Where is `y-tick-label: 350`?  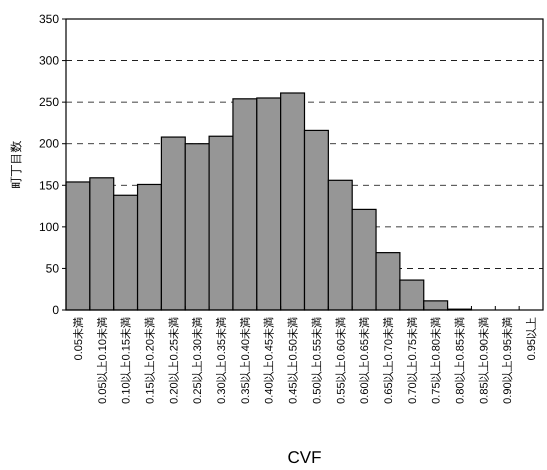 y-tick-label: 350 is located at coordinates (49, 19).